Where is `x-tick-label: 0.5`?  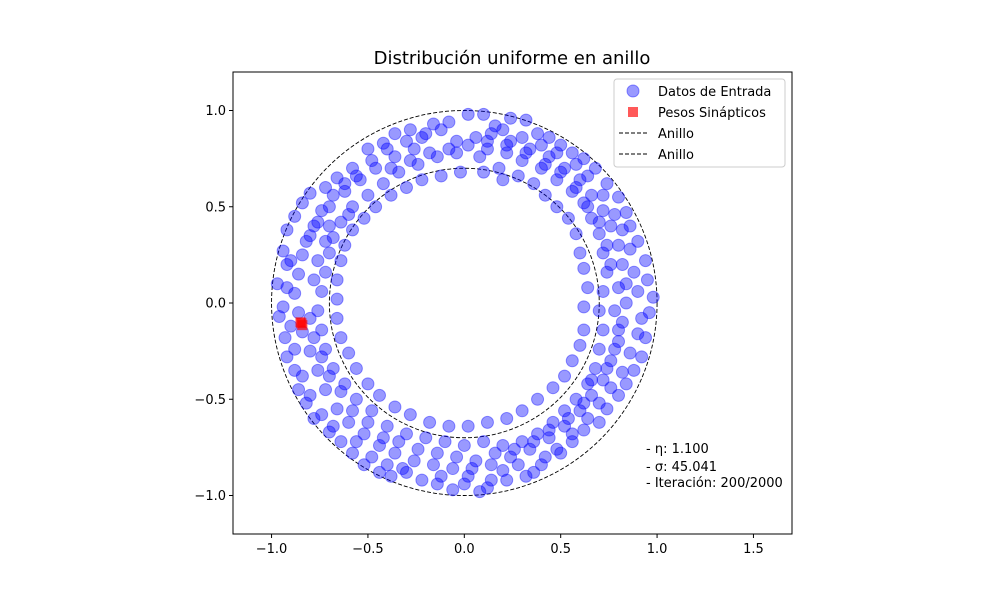
x-tick-label: 0.5 is located at coordinates (560, 549).